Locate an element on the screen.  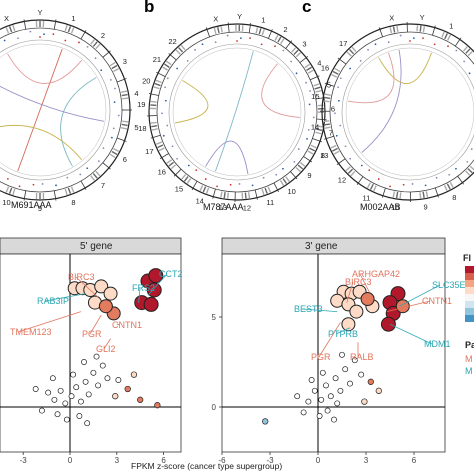
panel-label-b: b is located at coordinates (149, 8).